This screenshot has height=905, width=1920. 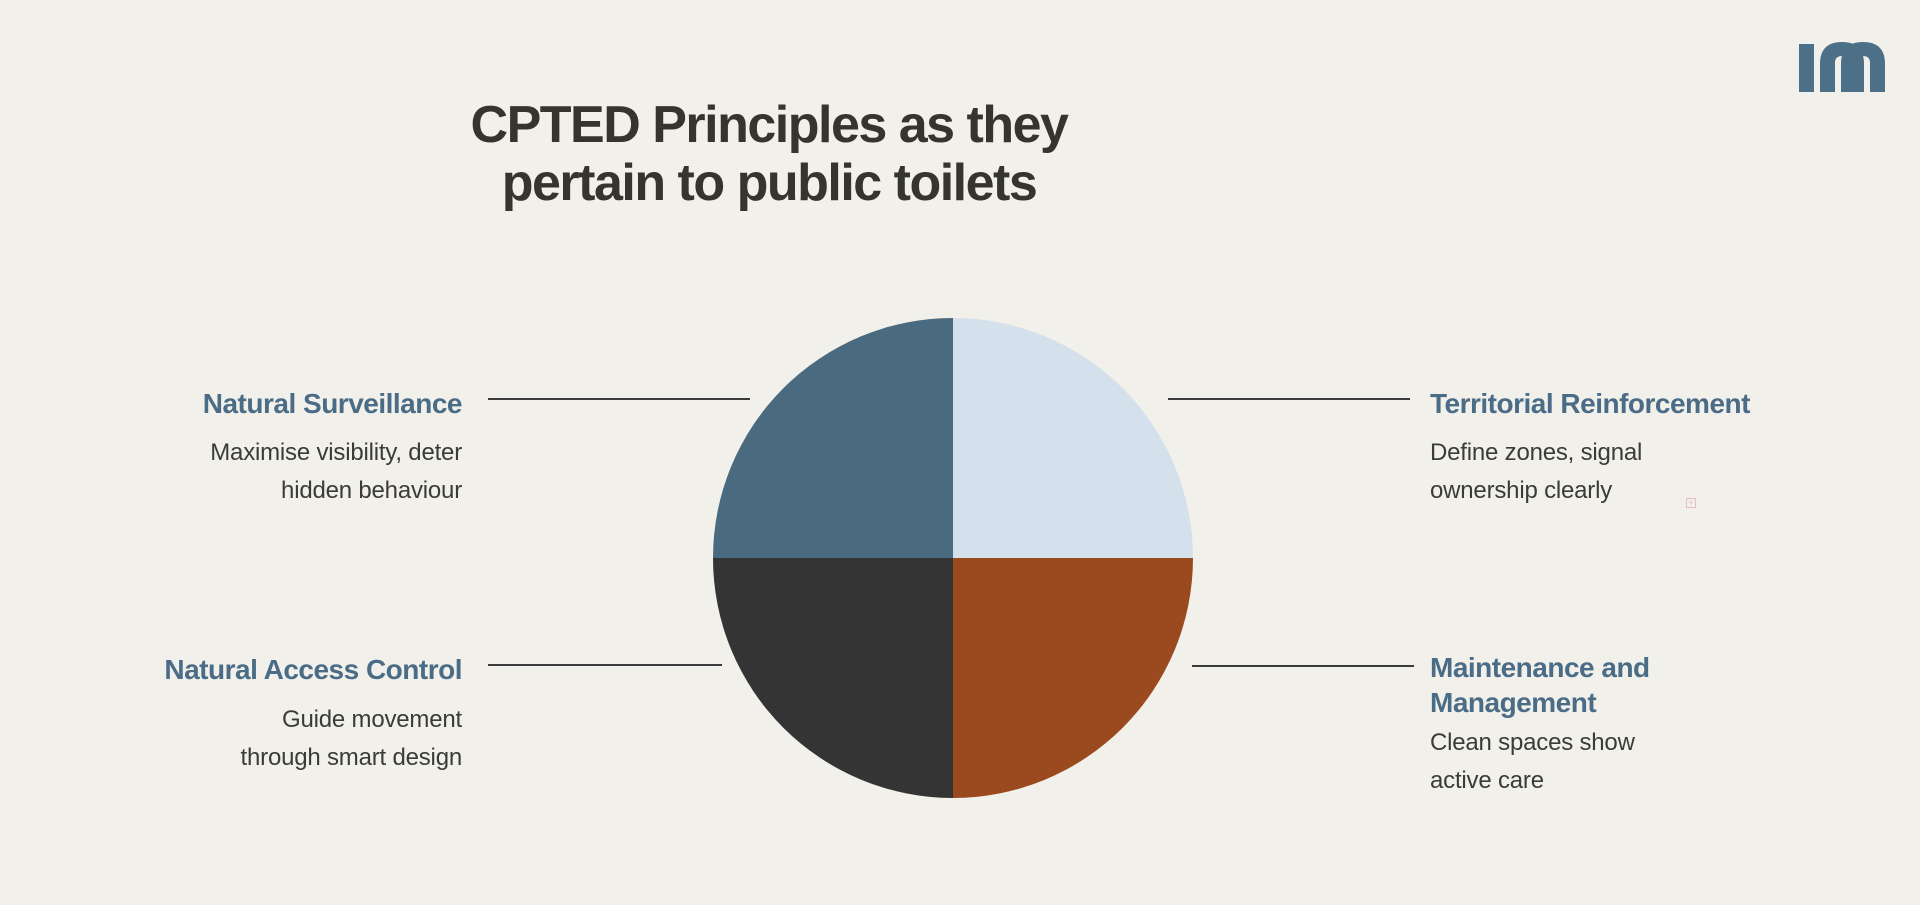 What do you see at coordinates (1073, 678) in the screenshot?
I see `pie-segment-maintenance-management` at bounding box center [1073, 678].